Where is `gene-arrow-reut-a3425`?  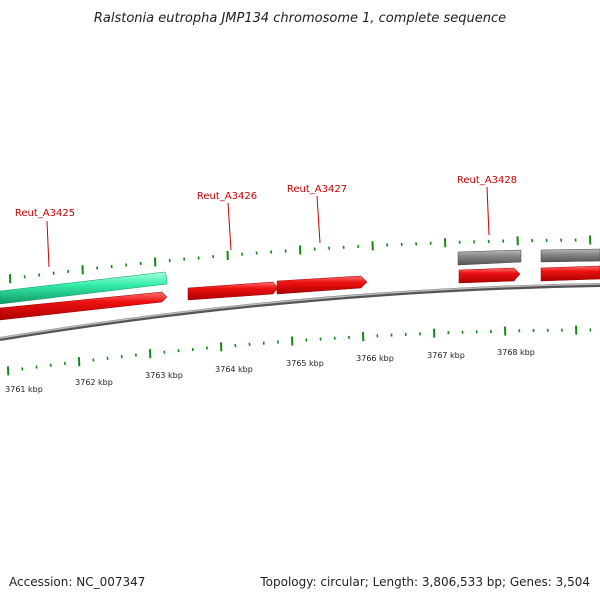
gene-arrow-reut-a3425 is located at coordinates (84, 306).